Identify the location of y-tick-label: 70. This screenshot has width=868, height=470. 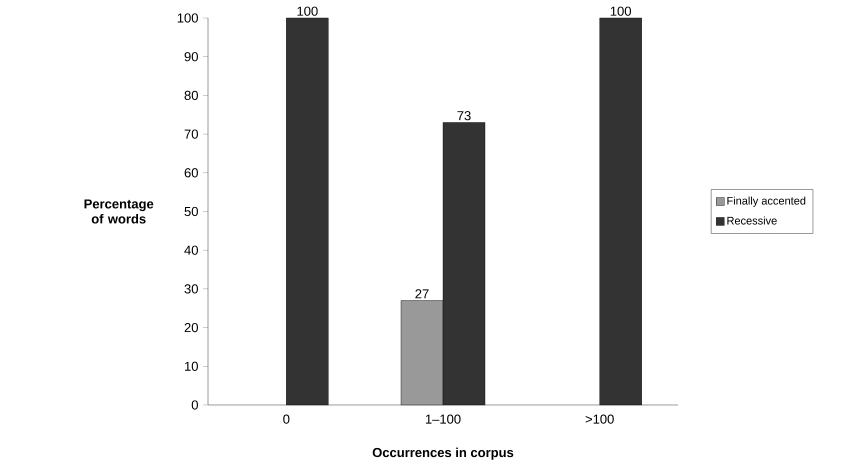
(191, 134).